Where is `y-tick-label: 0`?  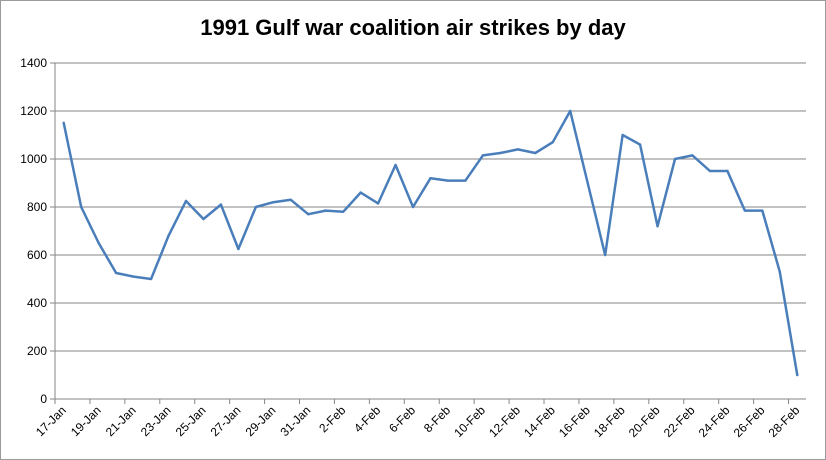 y-tick-label: 0 is located at coordinates (43, 399).